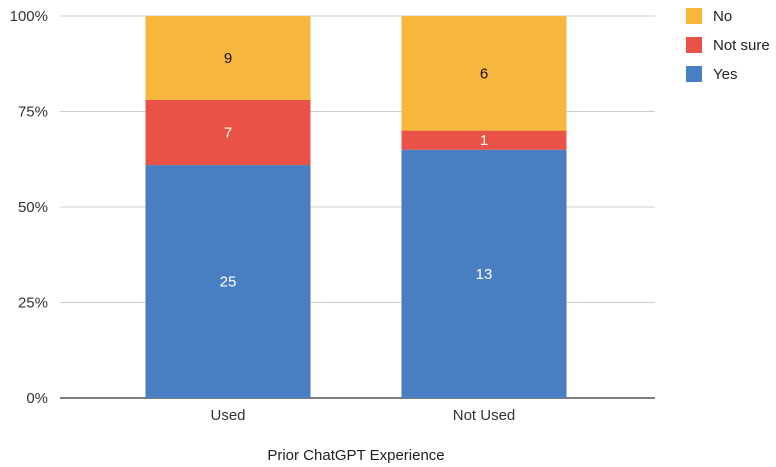  What do you see at coordinates (33, 112) in the screenshot?
I see `y-tick-label: 75%` at bounding box center [33, 112].